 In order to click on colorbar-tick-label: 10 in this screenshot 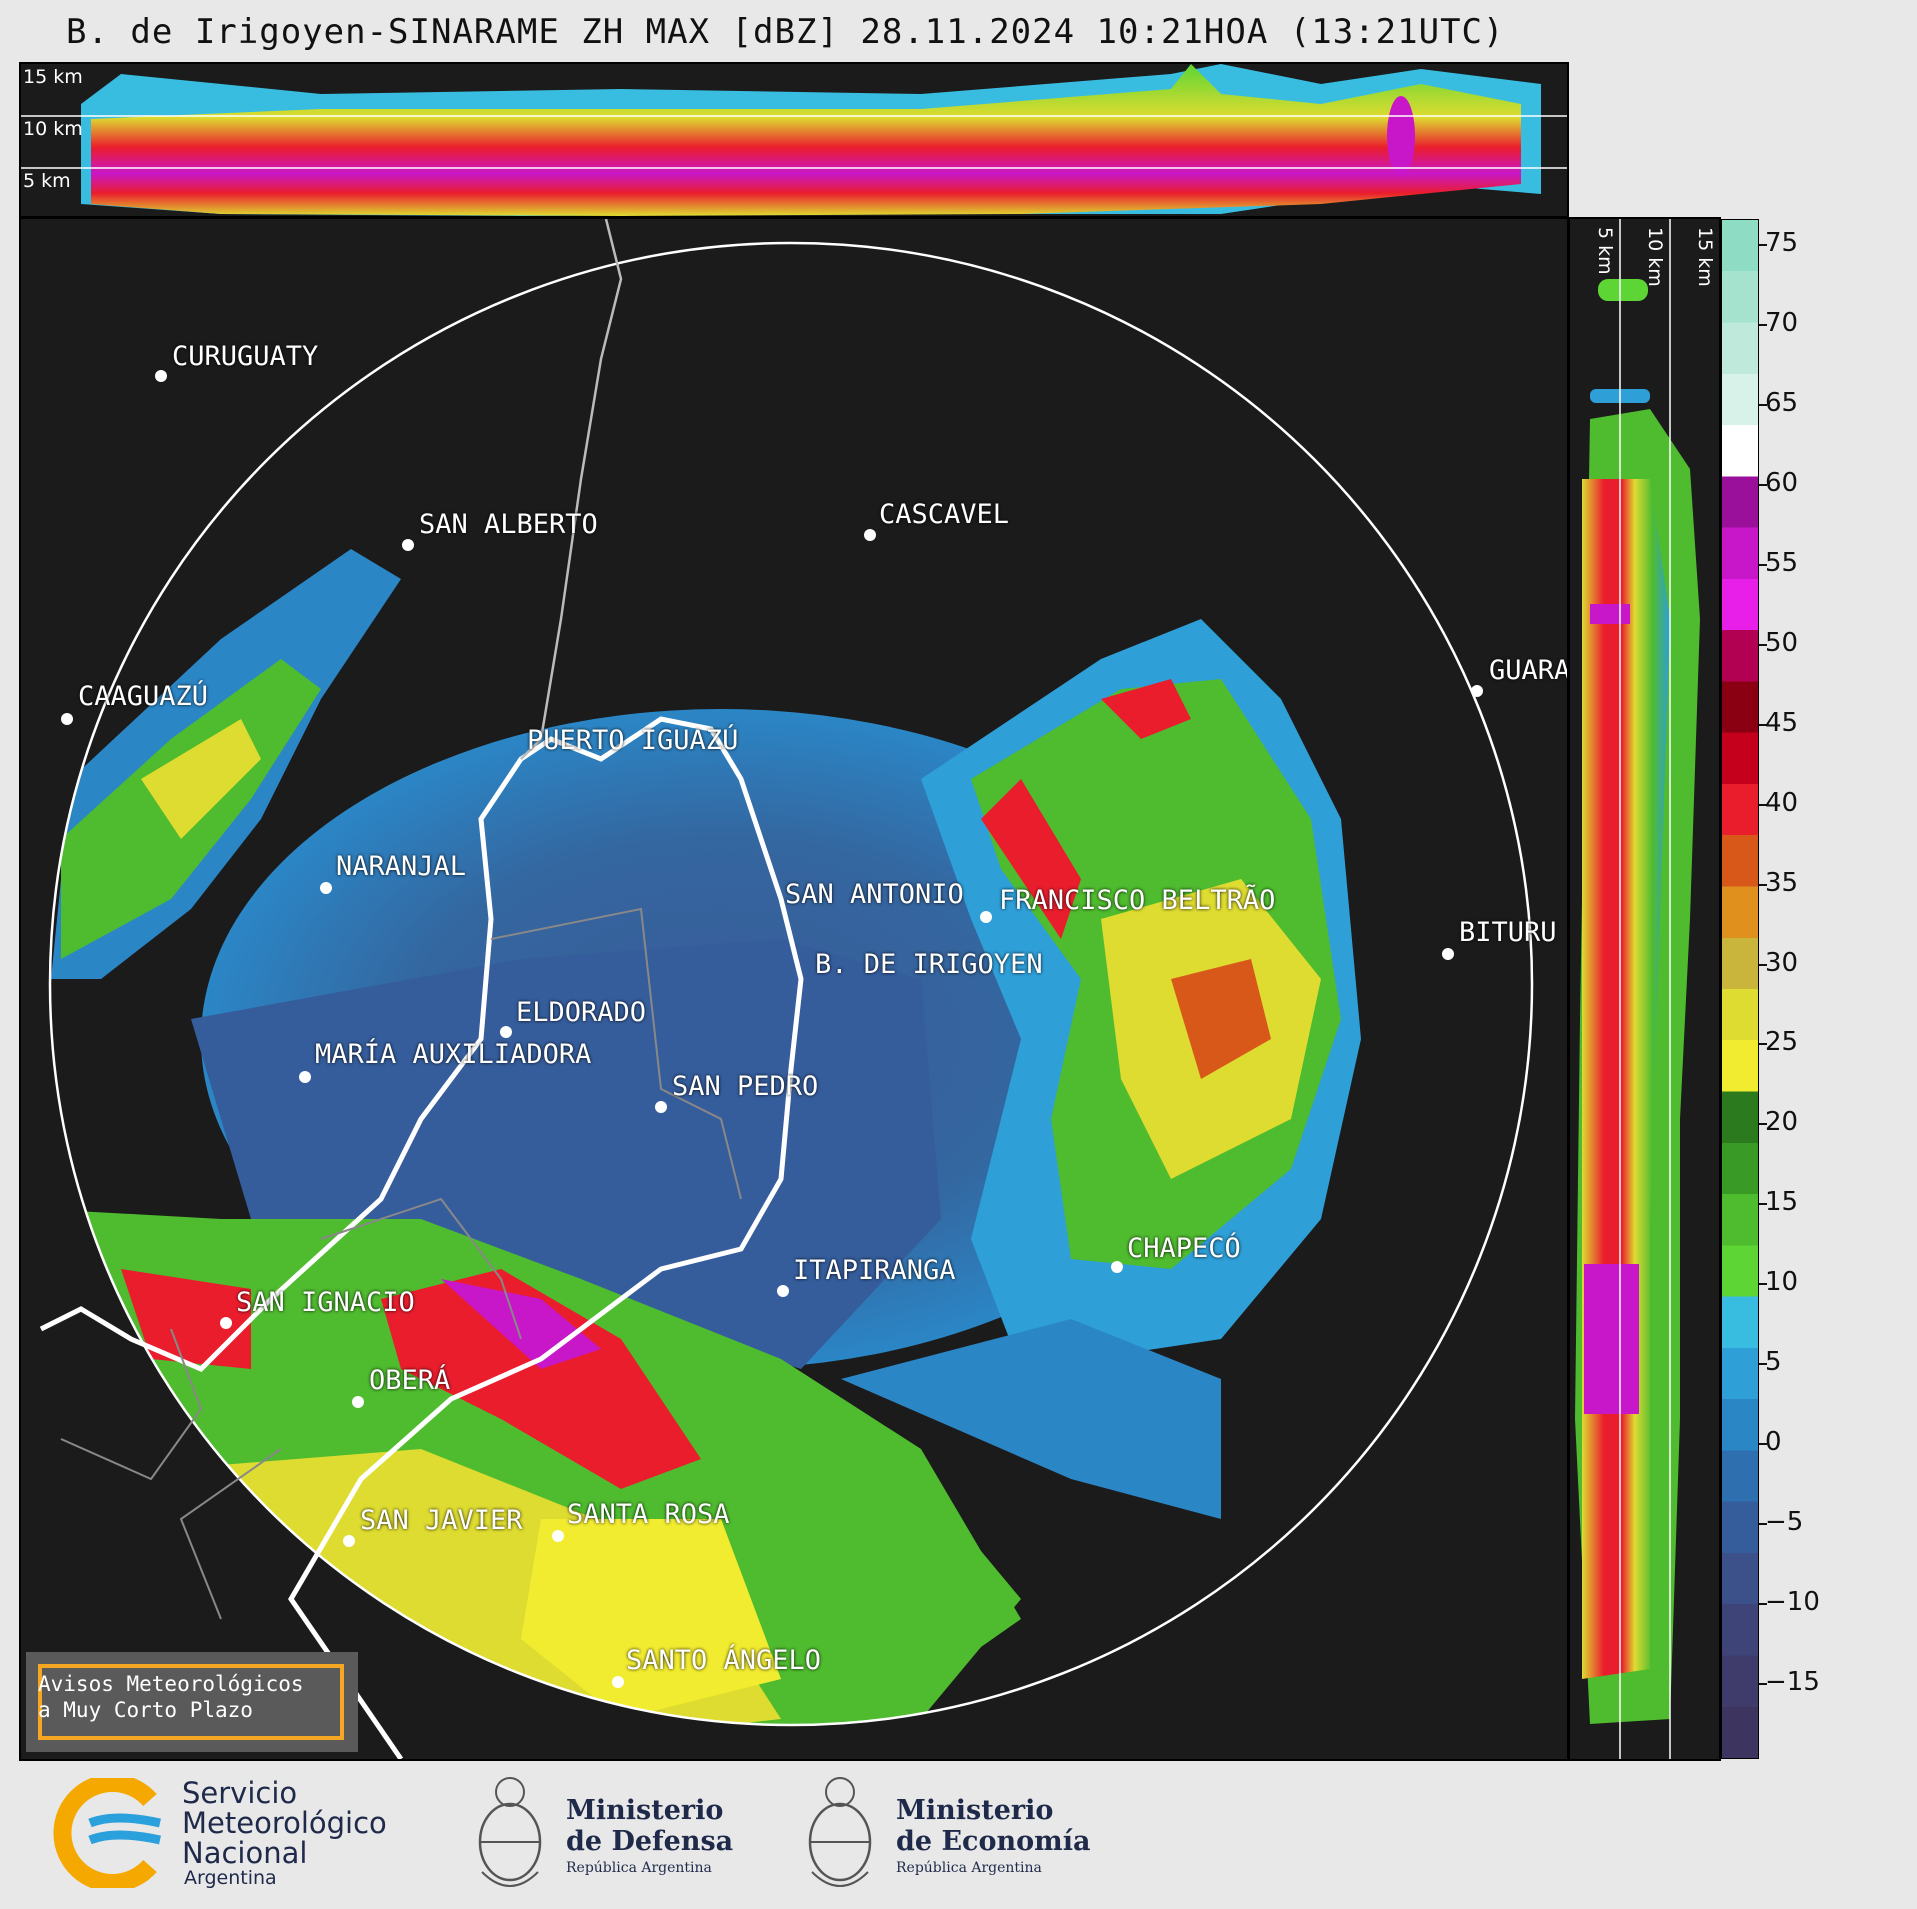, I will do `click(1782, 1282)`.